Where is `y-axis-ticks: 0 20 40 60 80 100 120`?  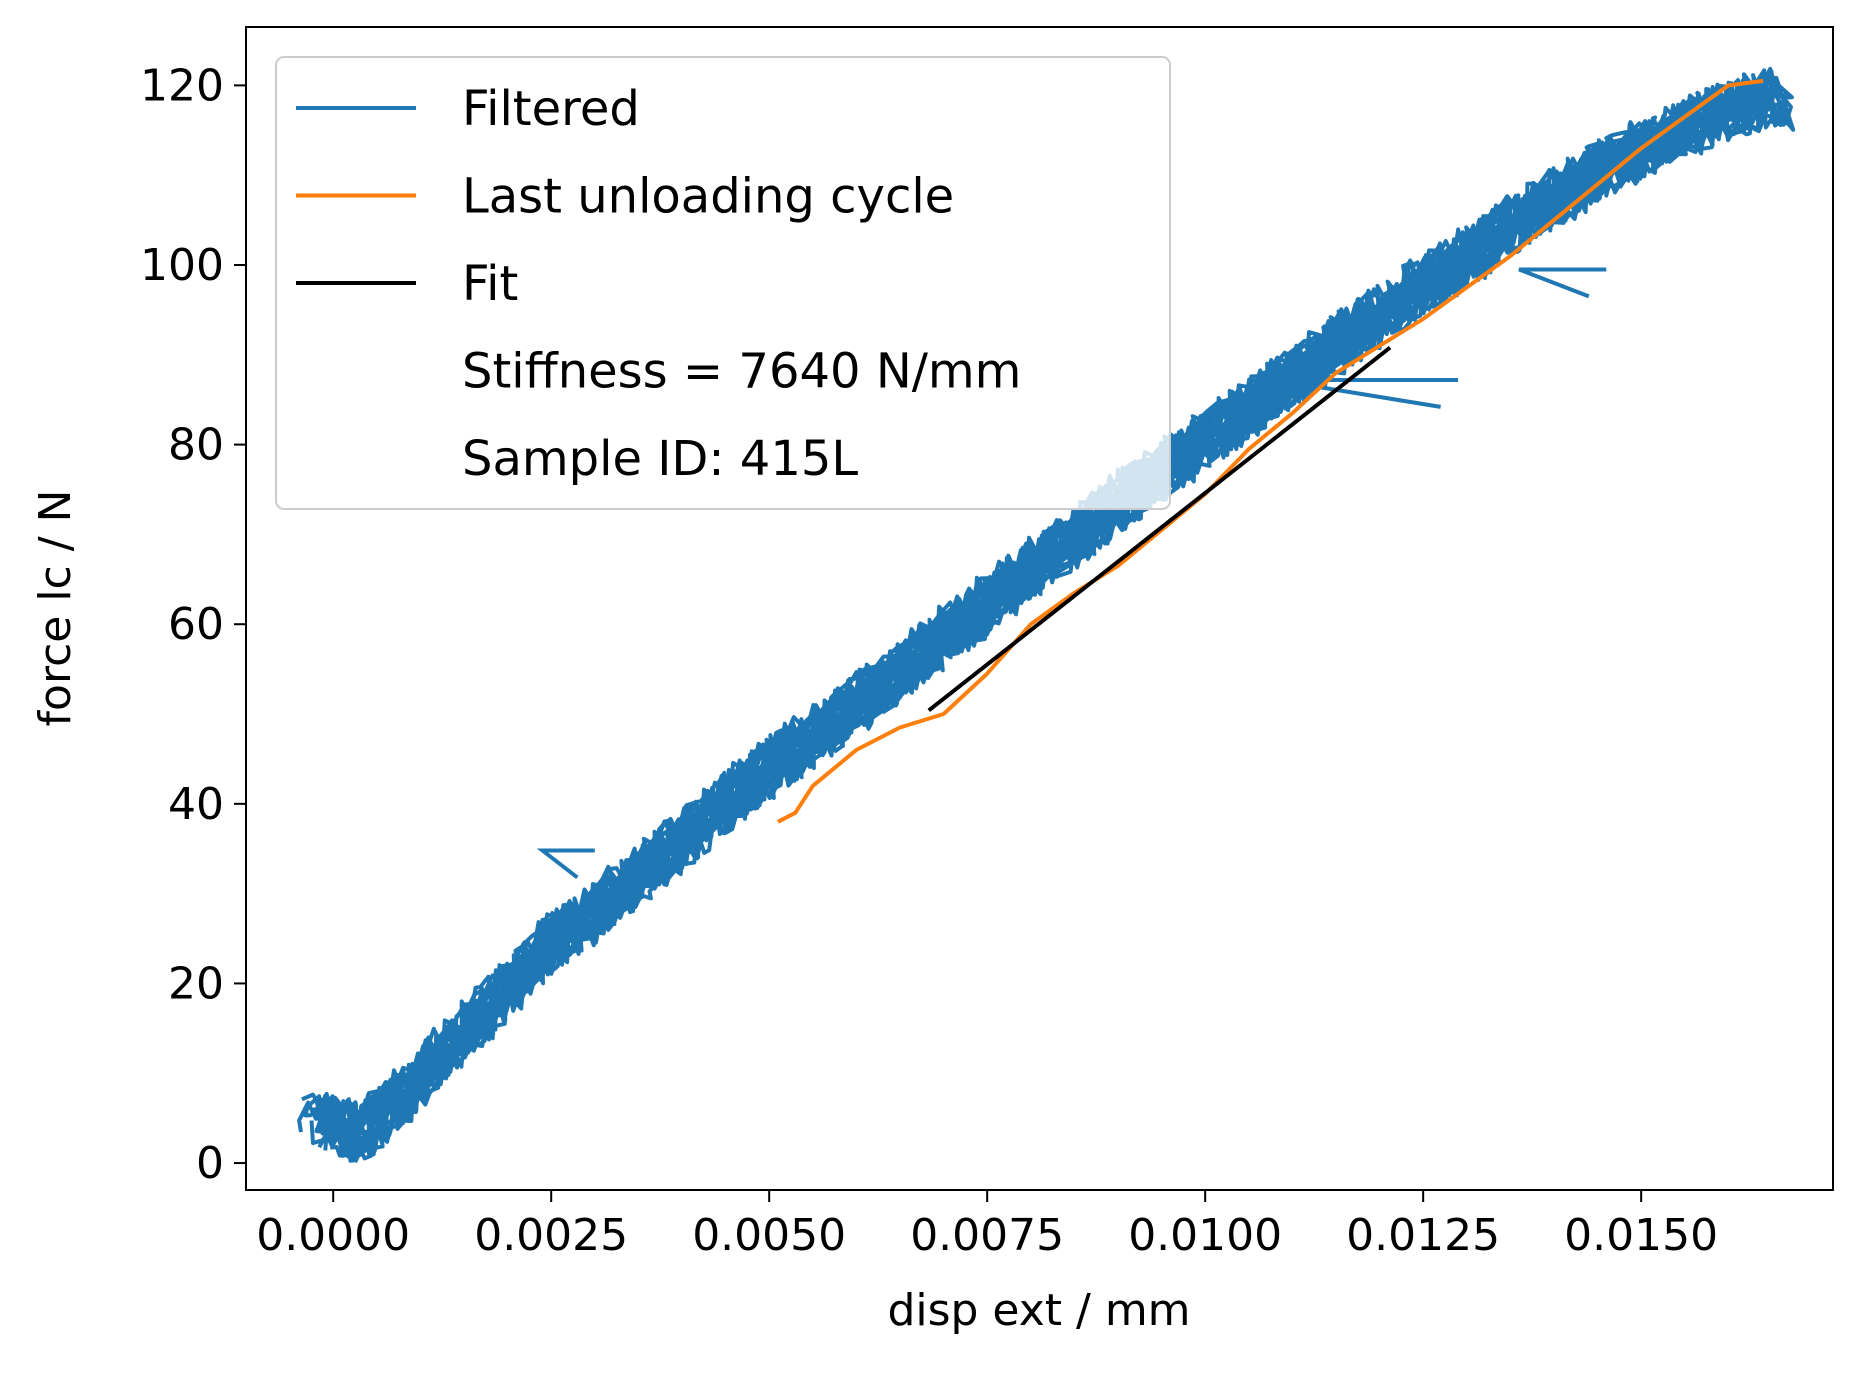
y-axis-ticks: 0 20 40 60 80 100 120 is located at coordinates (193, 624).